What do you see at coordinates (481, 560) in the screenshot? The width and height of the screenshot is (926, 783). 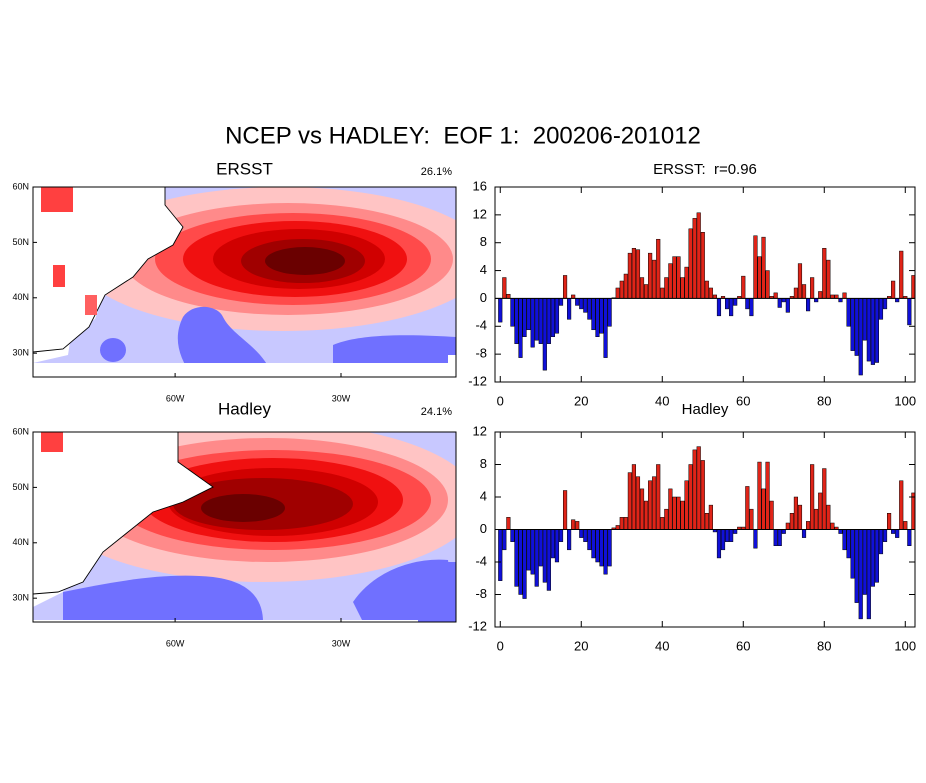 I see `y-tick-label: -4` at bounding box center [481, 560].